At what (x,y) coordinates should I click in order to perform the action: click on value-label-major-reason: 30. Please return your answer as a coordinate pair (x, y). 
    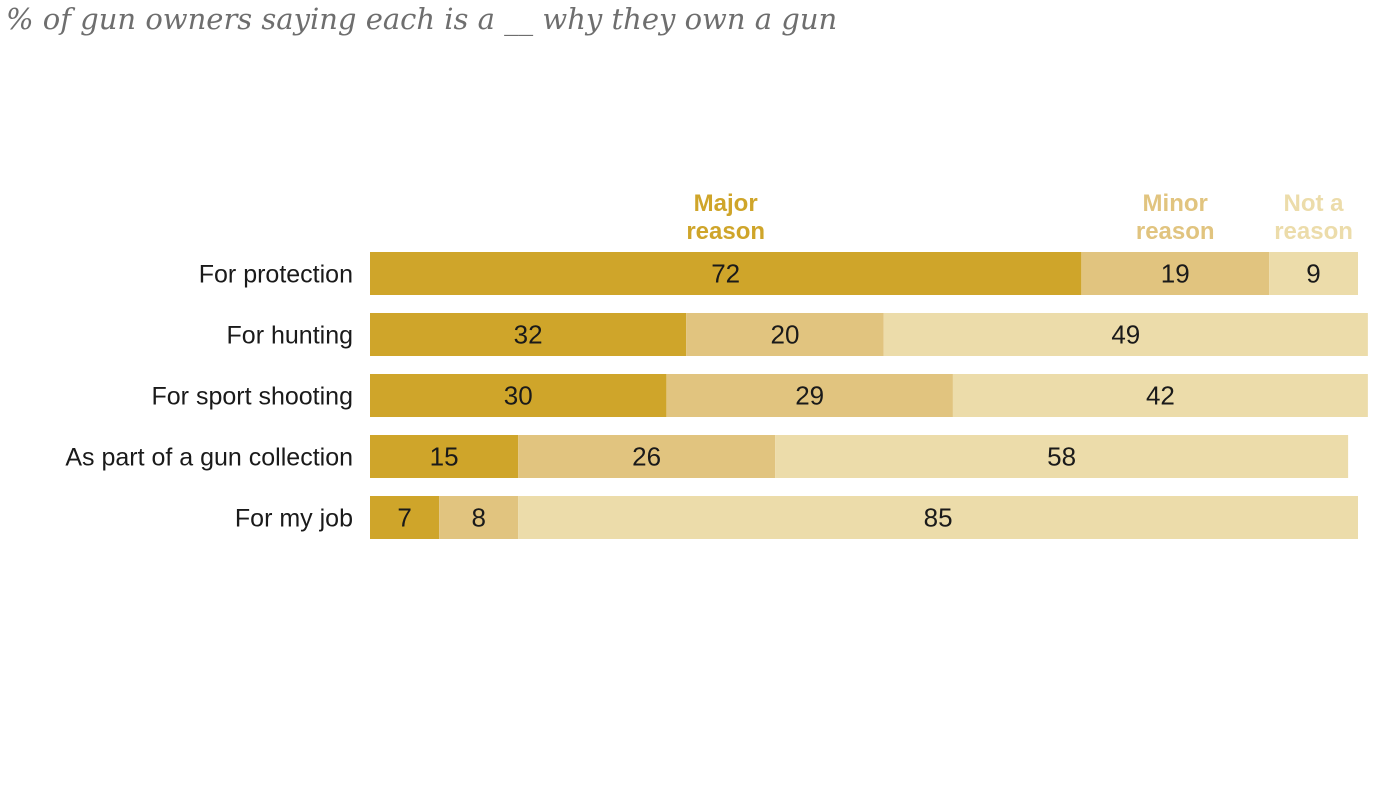
    Looking at the image, I should click on (518, 396).